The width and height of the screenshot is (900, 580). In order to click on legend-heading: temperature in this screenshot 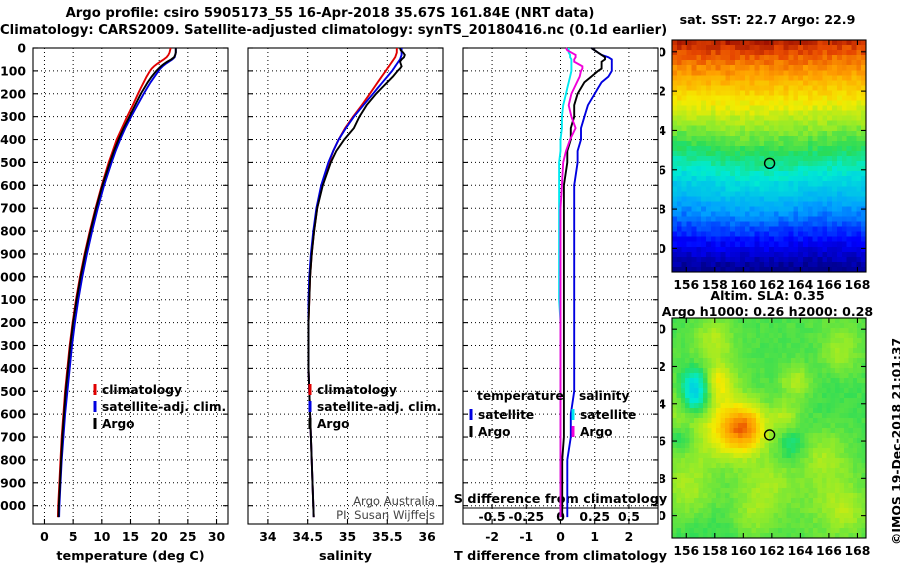, I will do `click(520, 396)`.